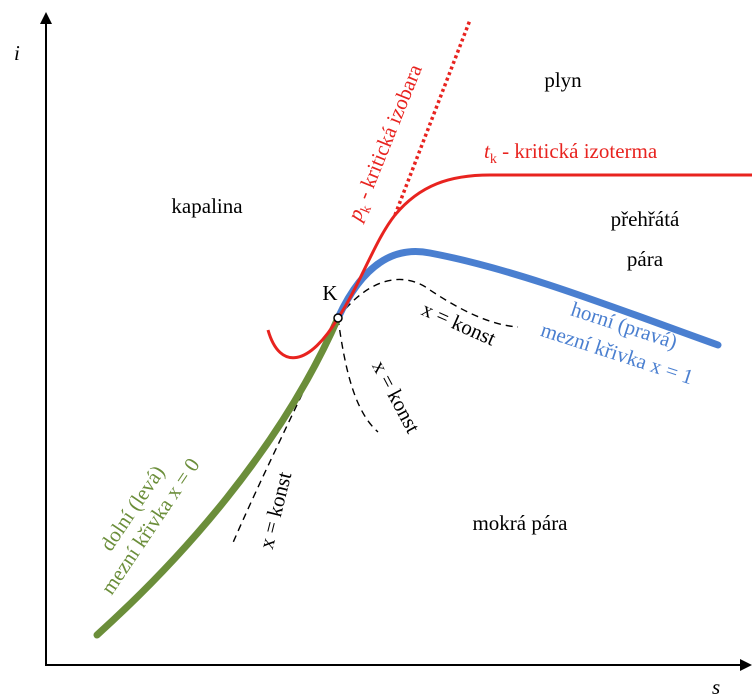  Describe the element at coordinates (487, 151) in the screenshot. I see `symbol: t` at that location.